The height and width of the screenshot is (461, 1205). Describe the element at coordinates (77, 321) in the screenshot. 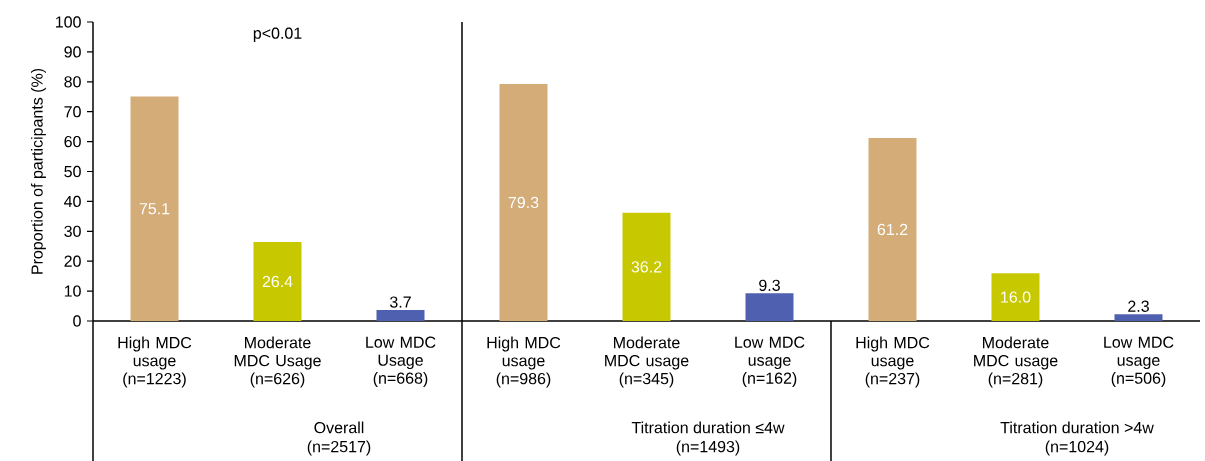

I see `y-tick-label: 0` at that location.